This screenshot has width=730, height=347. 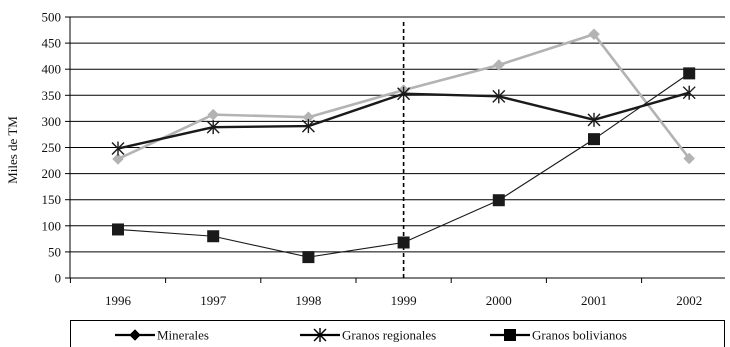 I want to click on data-point-granos-bolivianos-1998, so click(x=308, y=257).